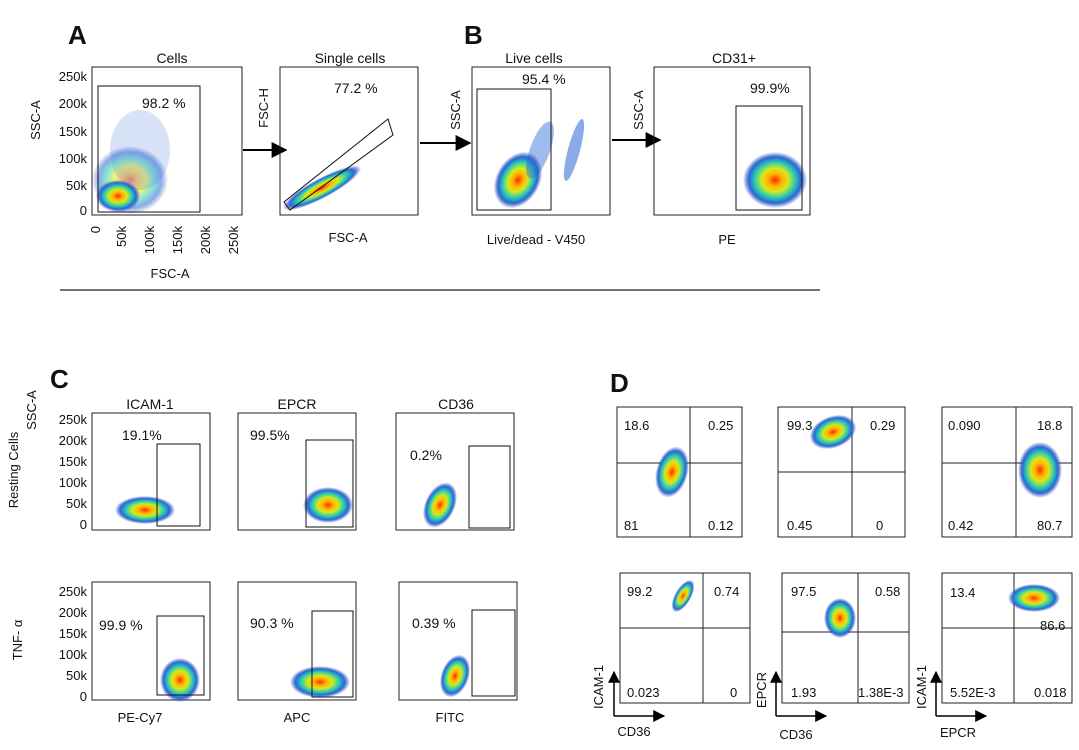  I want to click on quadrant-bl: 0.45, so click(799, 525).